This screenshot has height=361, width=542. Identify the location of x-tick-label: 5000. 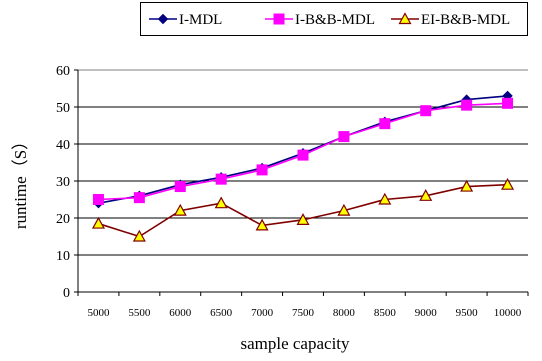
(98, 313).